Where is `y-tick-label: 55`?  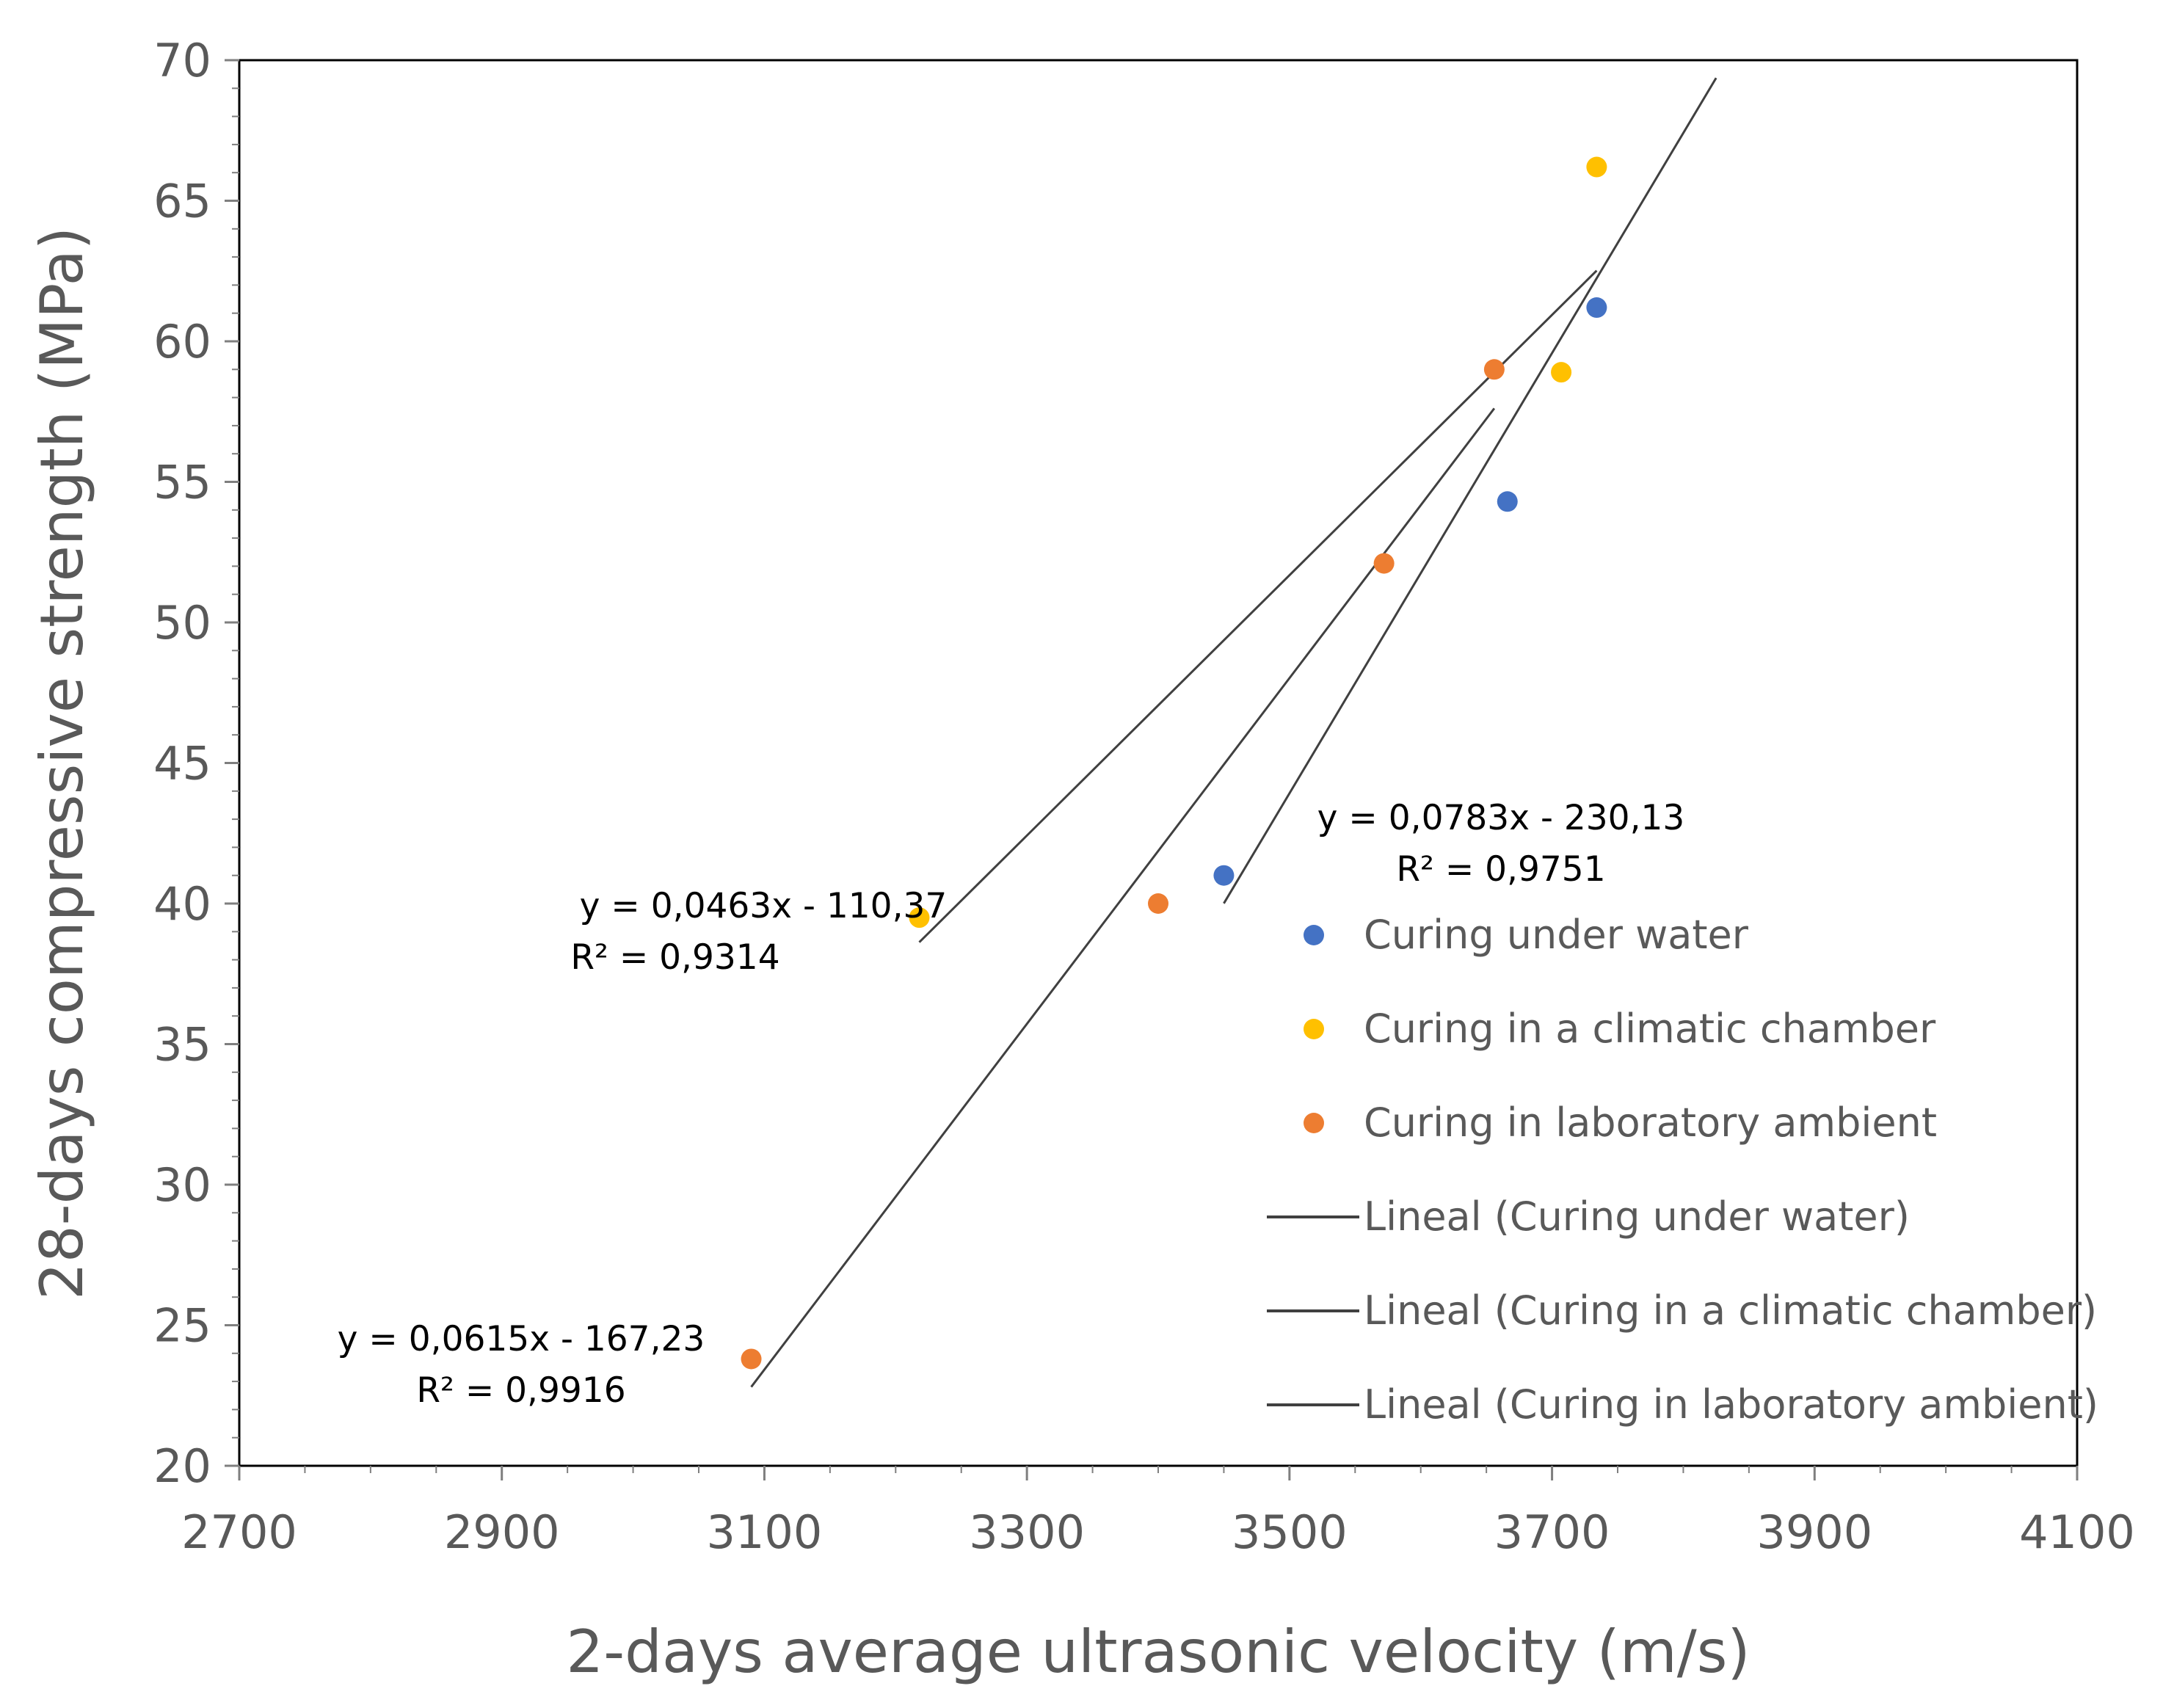
y-tick-label: 55 is located at coordinates (182, 483).